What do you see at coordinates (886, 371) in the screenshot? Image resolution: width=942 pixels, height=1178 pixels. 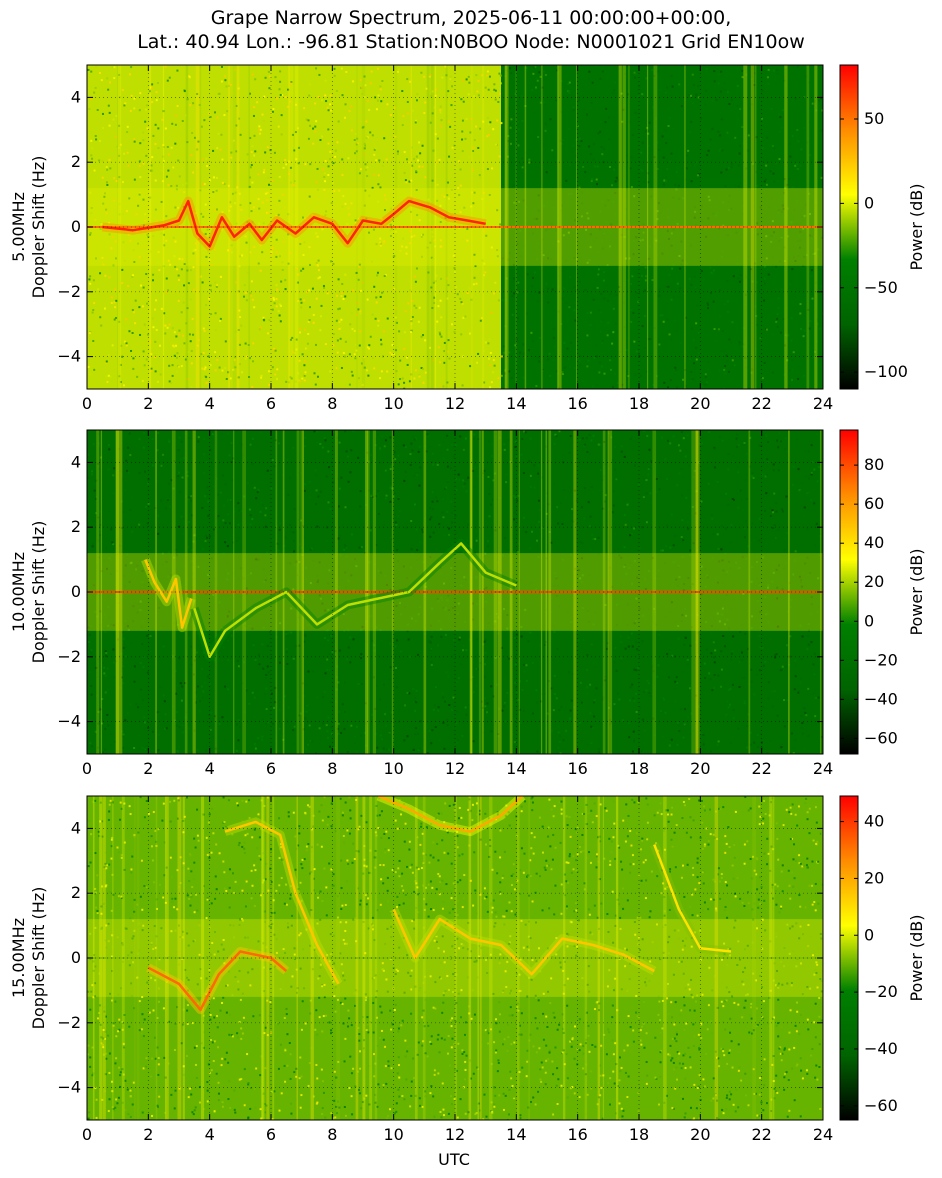 I see `colorbar-tick-label: −100` at bounding box center [886, 371].